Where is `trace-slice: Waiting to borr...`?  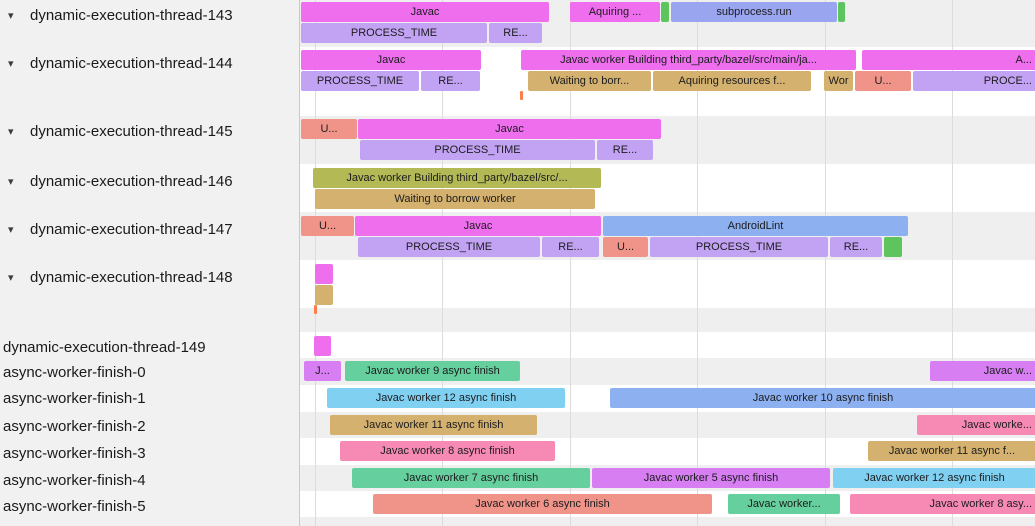 trace-slice: Waiting to borr... is located at coordinates (589, 81).